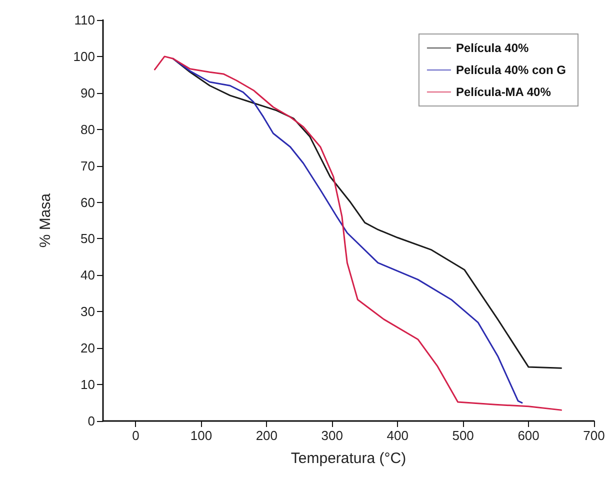 This screenshot has height=488, width=616. What do you see at coordinates (492, 48) in the screenshot?
I see `legend-label: Película 40%` at bounding box center [492, 48].